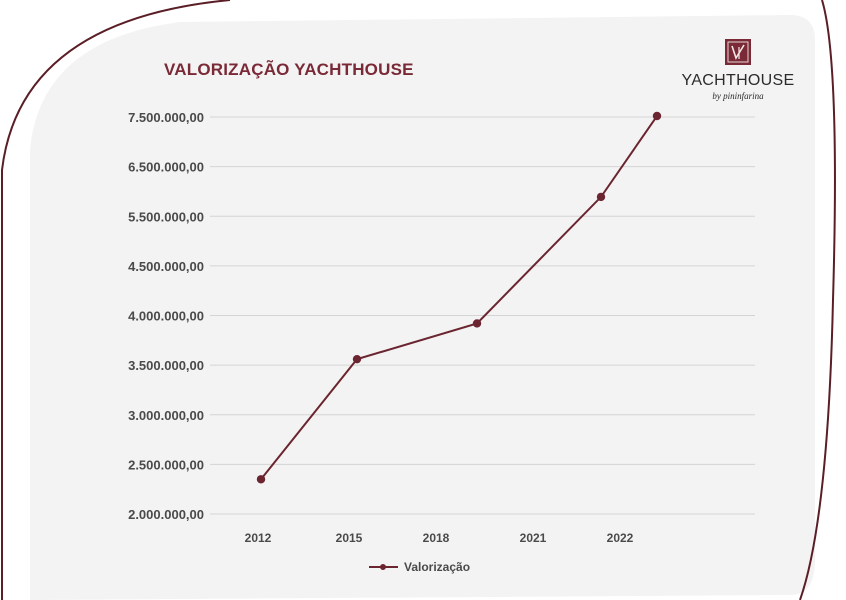 This screenshot has height=600, width=846. I want to click on y-tick-label: 4.000.000,00, so click(166, 316).